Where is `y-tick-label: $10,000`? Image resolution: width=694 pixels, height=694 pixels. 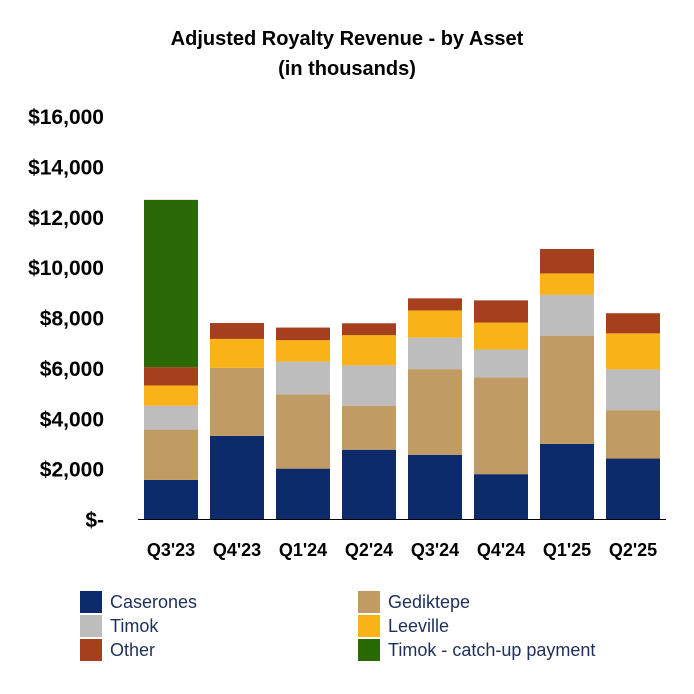 y-tick-label: $10,000 is located at coordinates (66, 268).